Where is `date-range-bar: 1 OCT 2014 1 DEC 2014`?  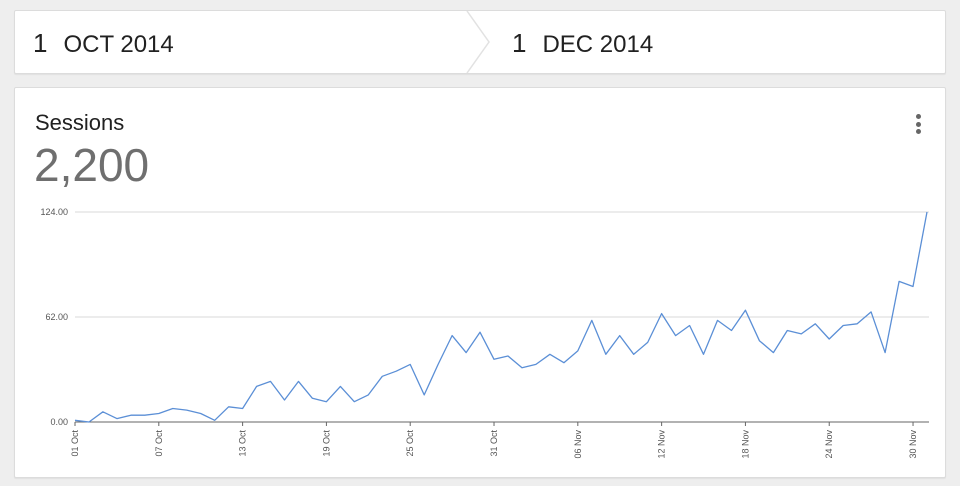 date-range-bar: 1 OCT 2014 1 DEC 2014 is located at coordinates (480, 42).